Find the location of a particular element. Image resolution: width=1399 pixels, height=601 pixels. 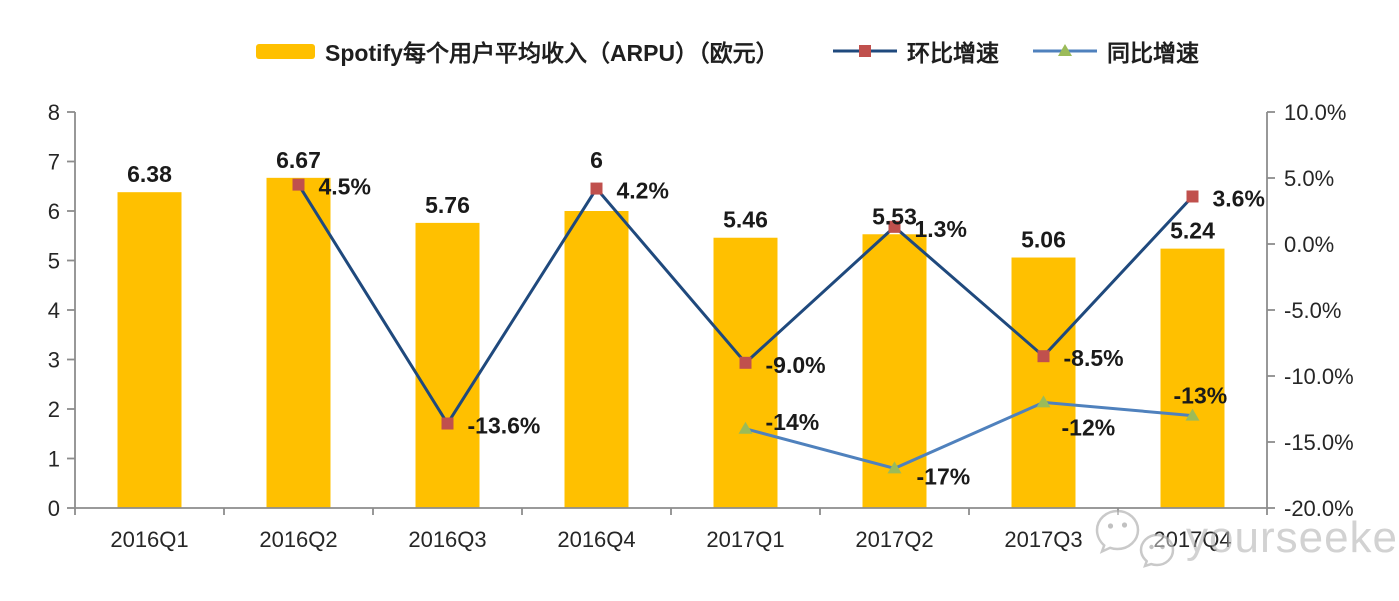

x-label-2017Q1: 2017Q1 is located at coordinates (745, 539).